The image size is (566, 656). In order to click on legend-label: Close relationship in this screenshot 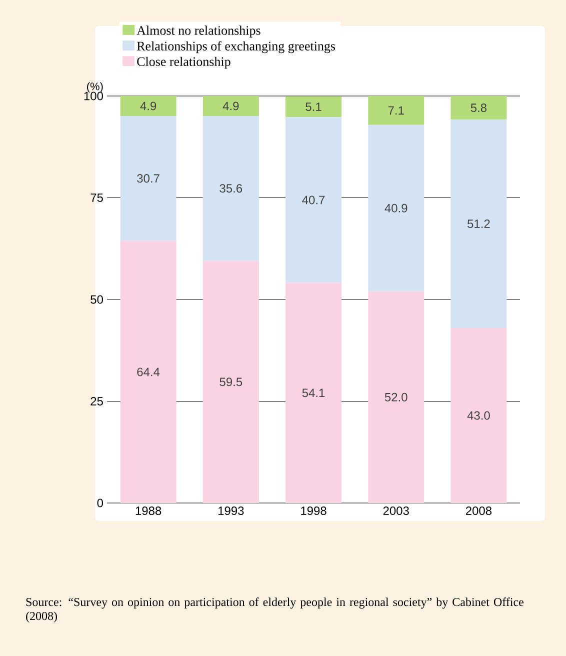, I will do `click(183, 62)`.